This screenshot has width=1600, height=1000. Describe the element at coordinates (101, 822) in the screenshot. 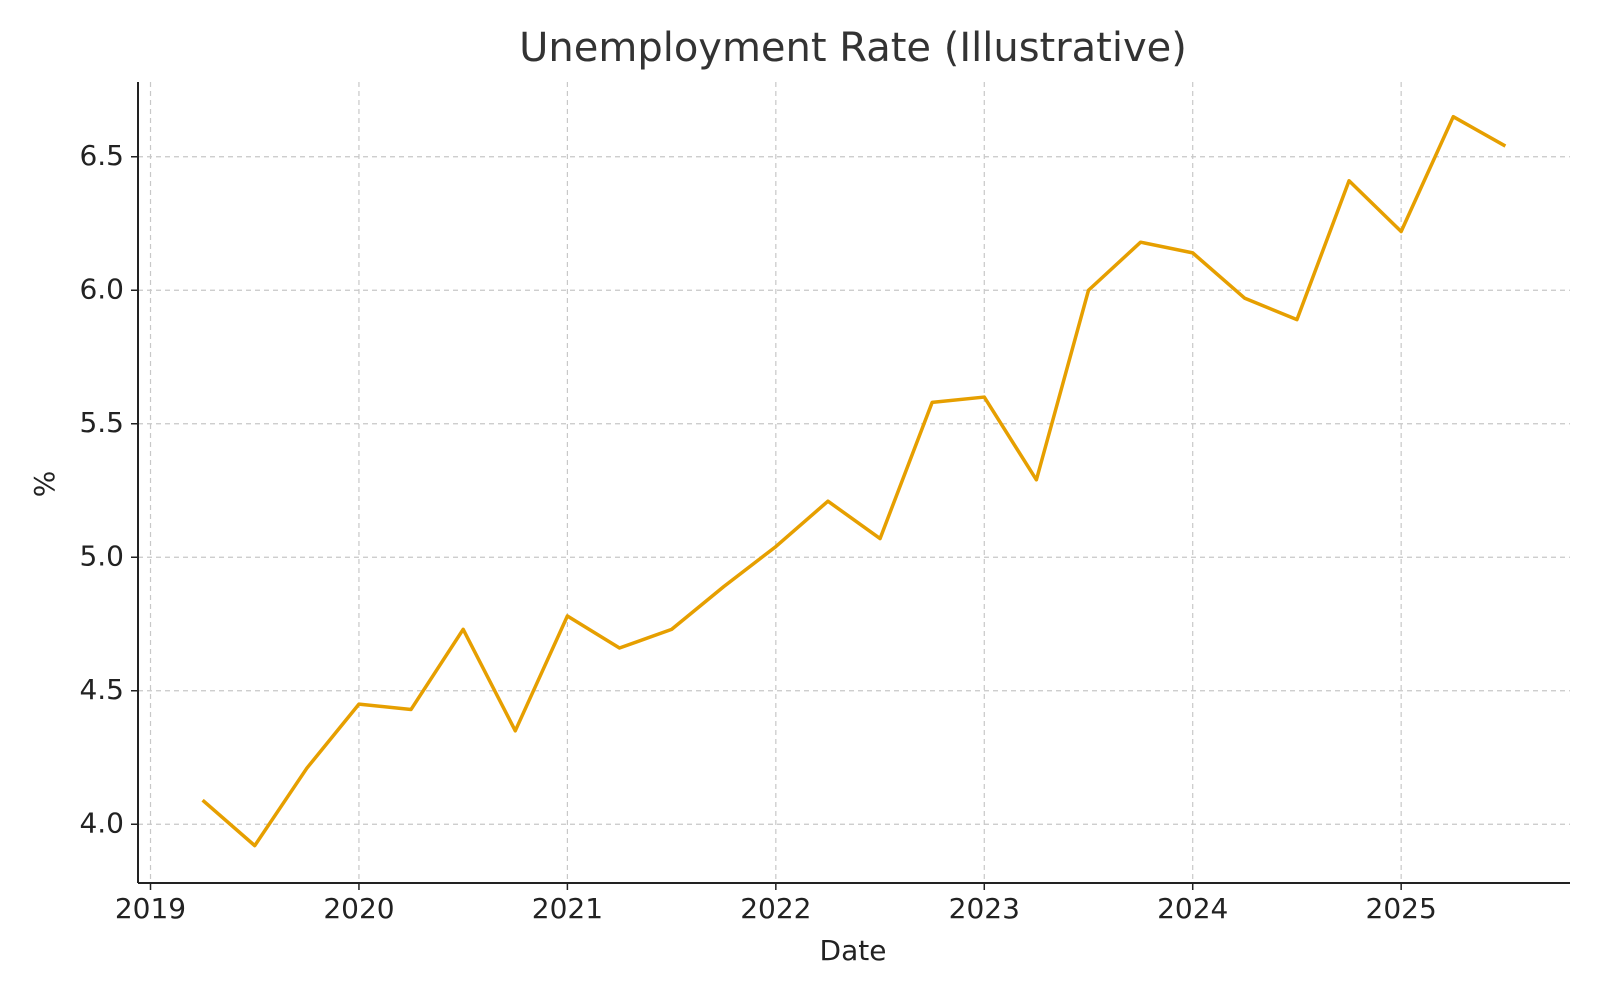

I see `y-tick-label: 4.0` at that location.